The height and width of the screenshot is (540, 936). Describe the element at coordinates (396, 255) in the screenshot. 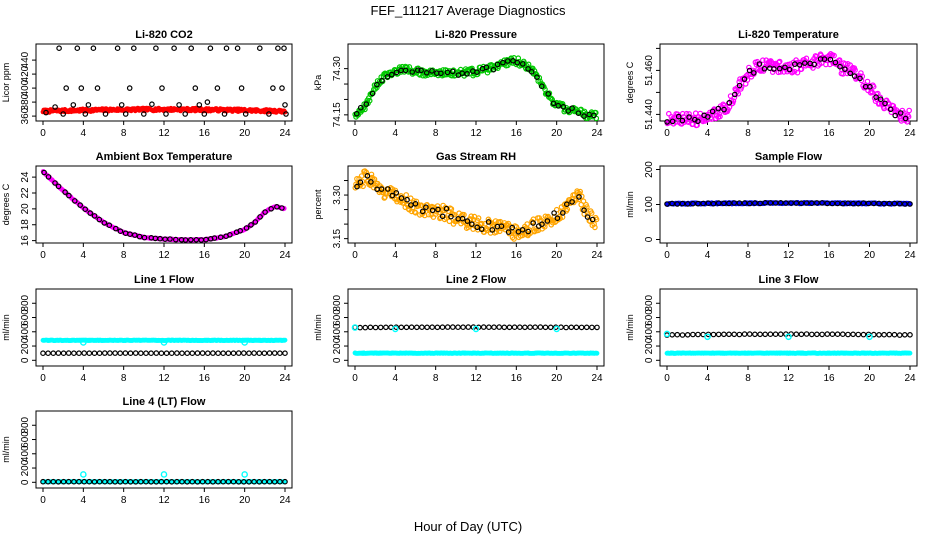

I see `x-tick-label: 4` at that location.